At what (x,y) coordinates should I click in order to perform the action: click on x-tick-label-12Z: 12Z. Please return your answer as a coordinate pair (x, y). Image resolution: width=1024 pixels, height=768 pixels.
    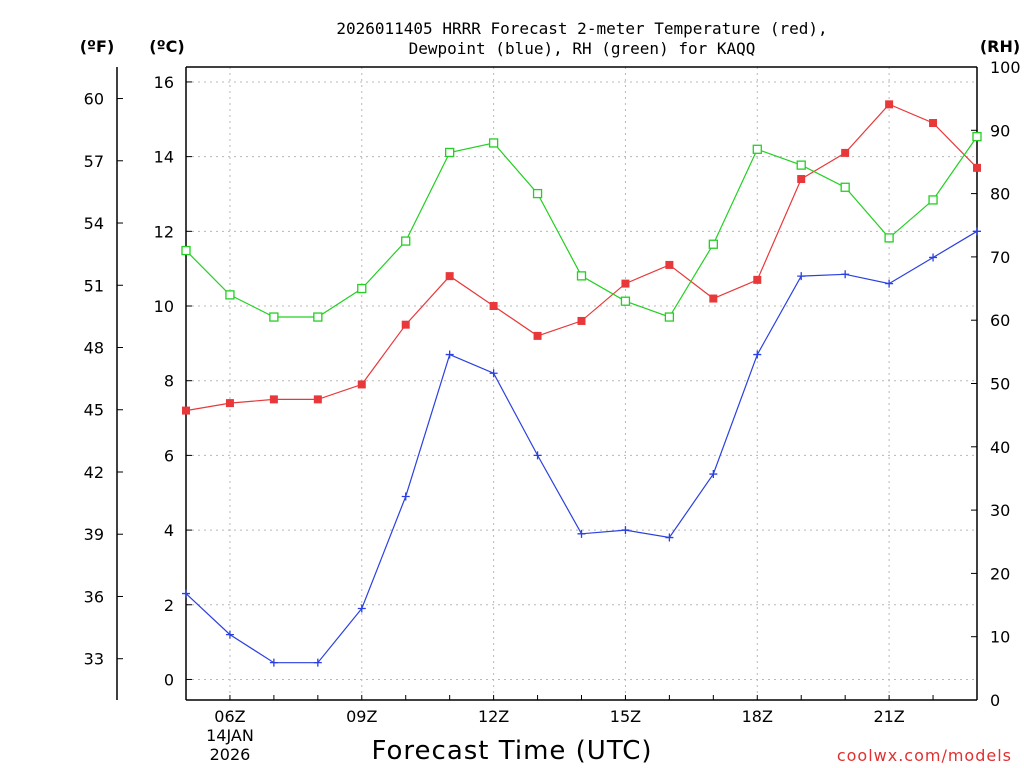
    Looking at the image, I should click on (493, 716).